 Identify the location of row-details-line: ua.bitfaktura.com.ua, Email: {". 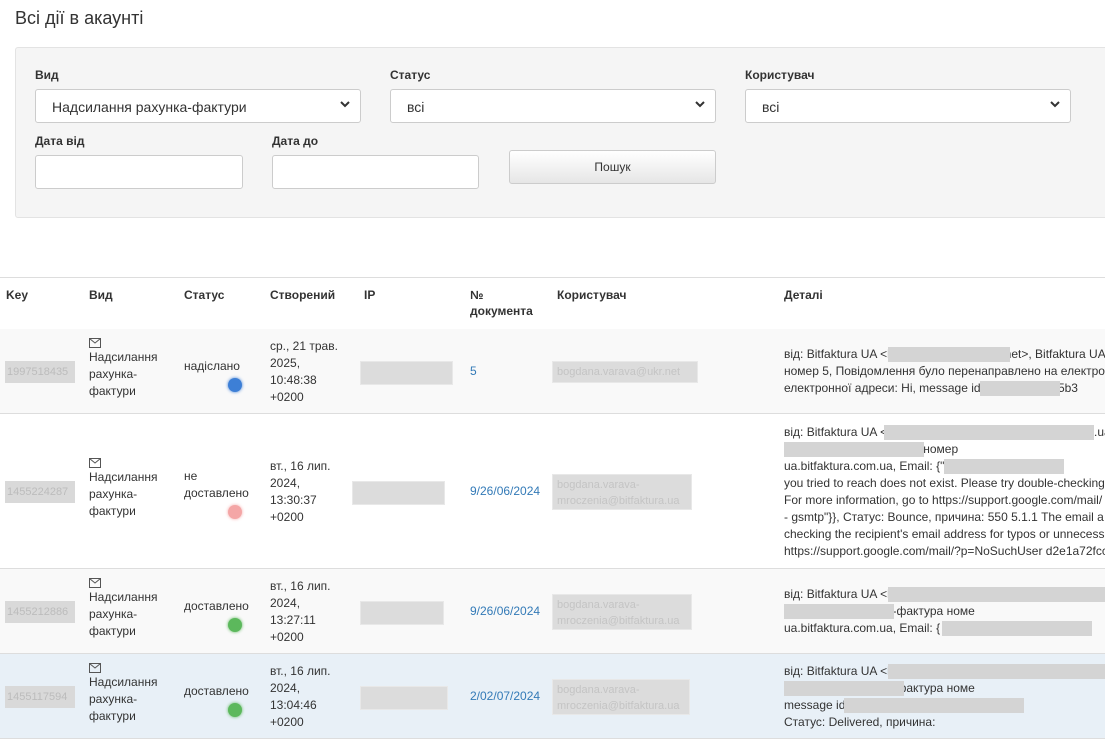
(864, 465).